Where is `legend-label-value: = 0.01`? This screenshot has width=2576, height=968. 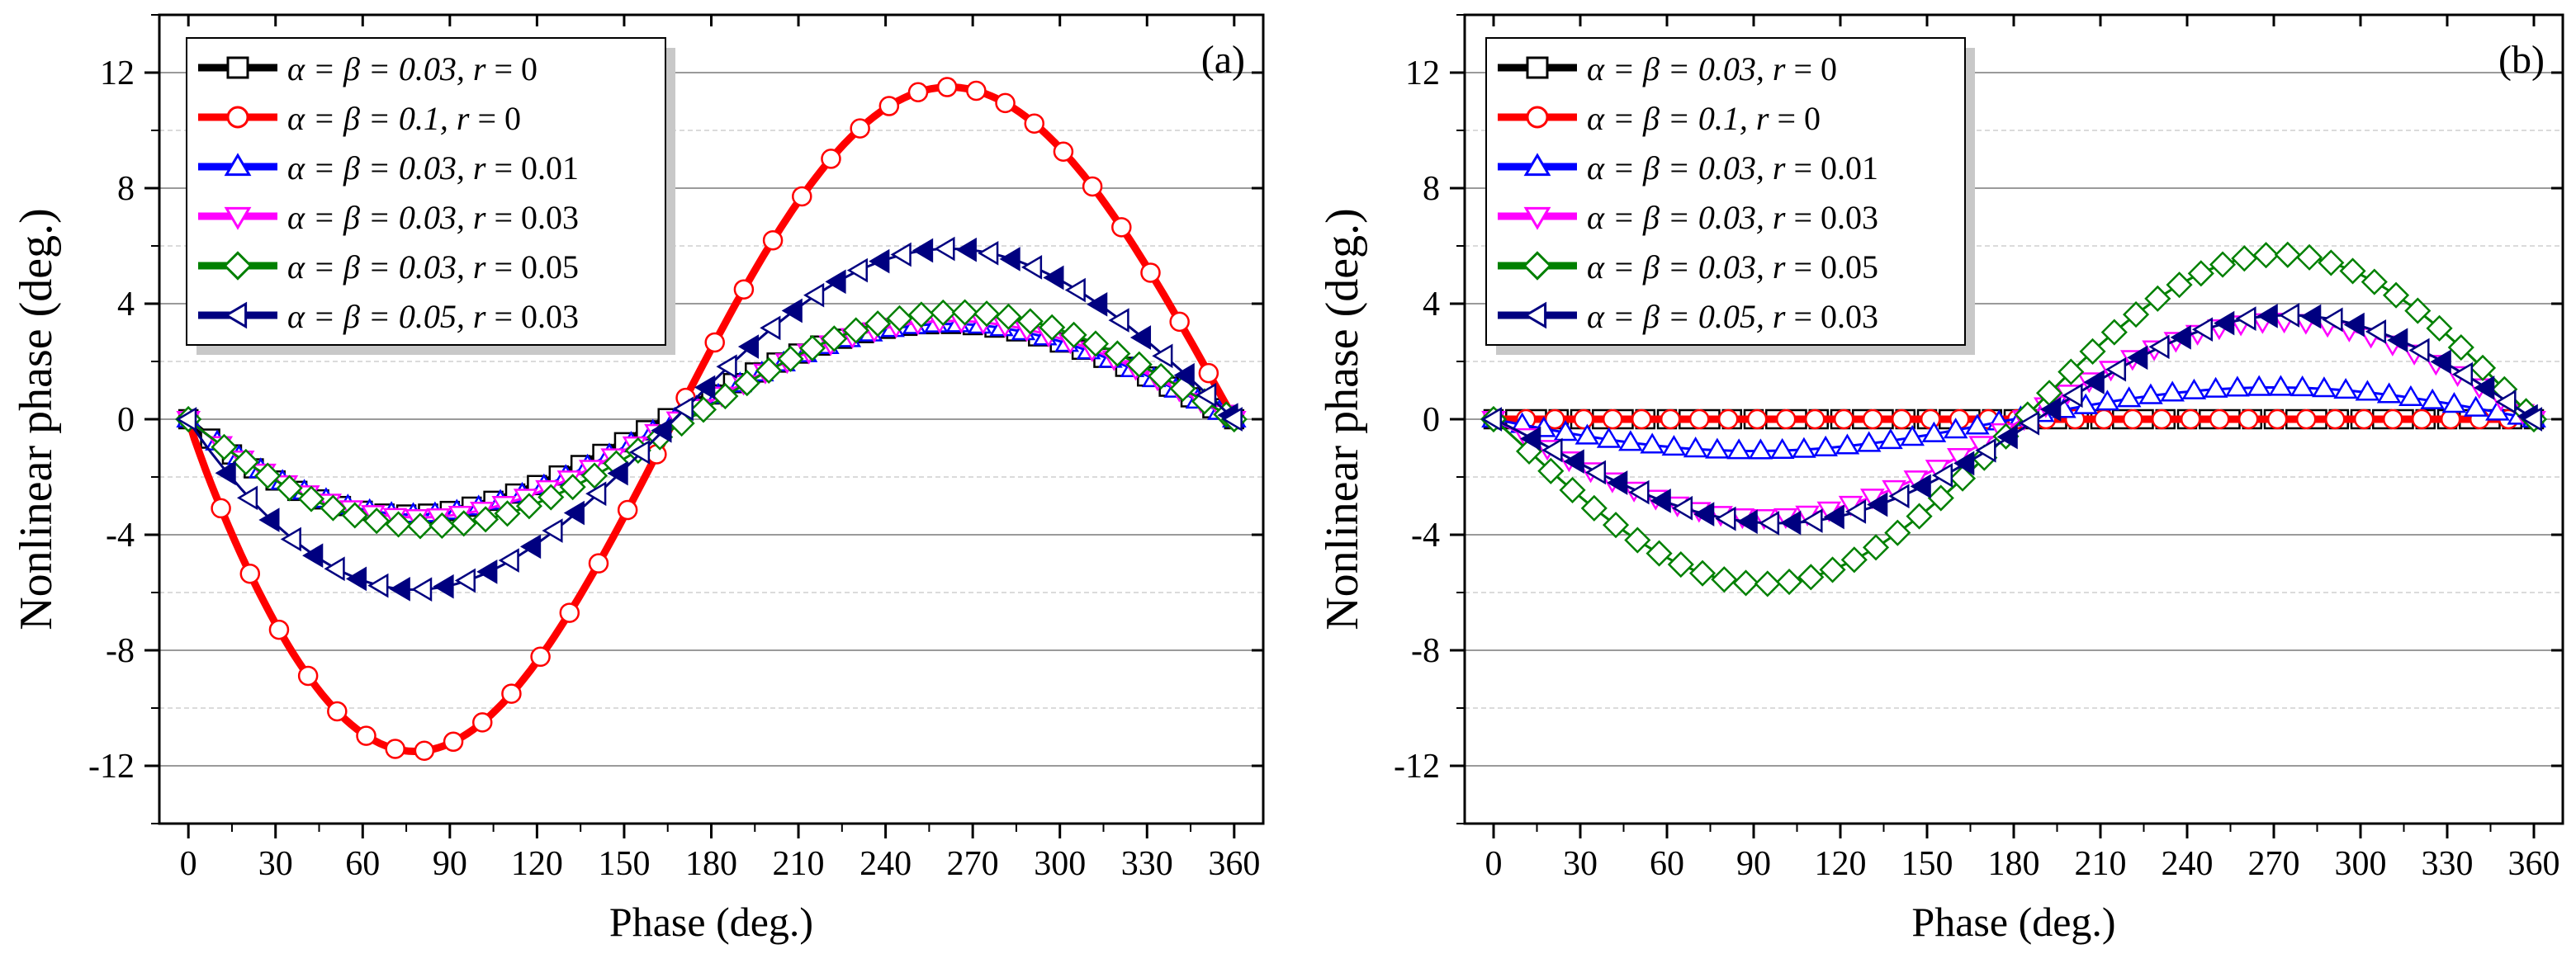
legend-label-value: = 0.01 is located at coordinates (532, 168).